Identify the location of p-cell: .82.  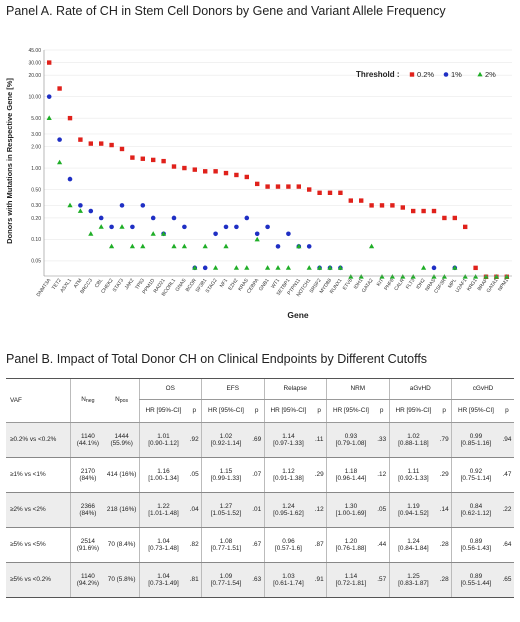
(194, 545).